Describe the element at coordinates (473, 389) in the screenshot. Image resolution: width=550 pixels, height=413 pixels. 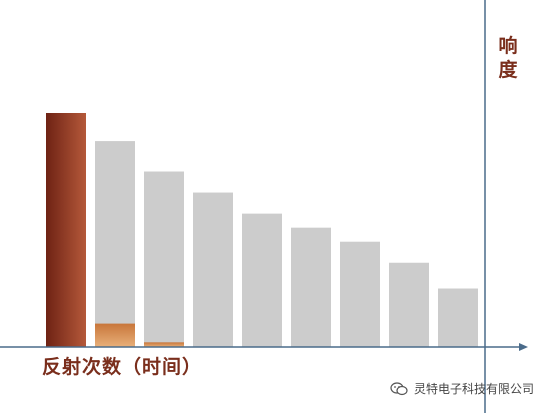
I see `watermark-text: 灵特电子科技有限公司` at that location.